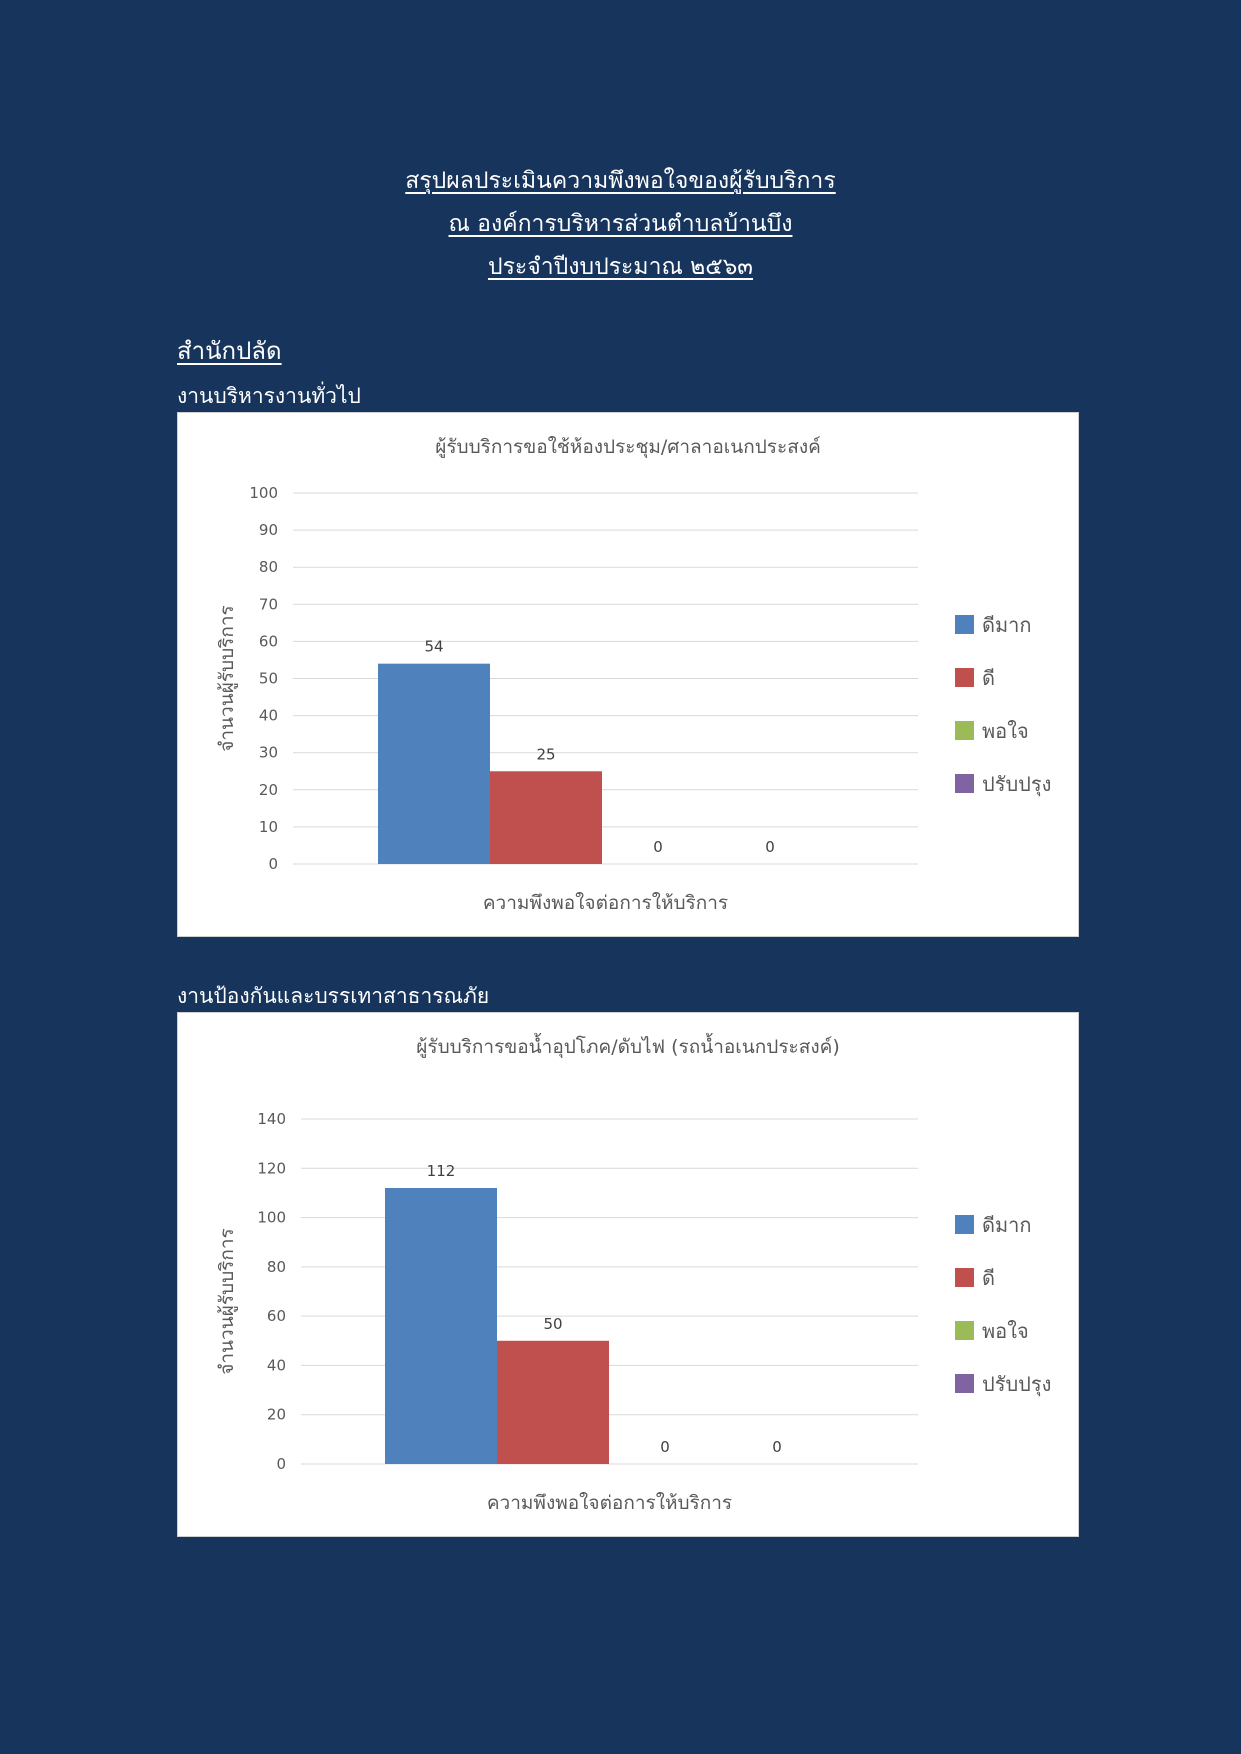 This screenshot has height=1754, width=1241. I want to click on y-tick-label: 70, so click(268, 604).